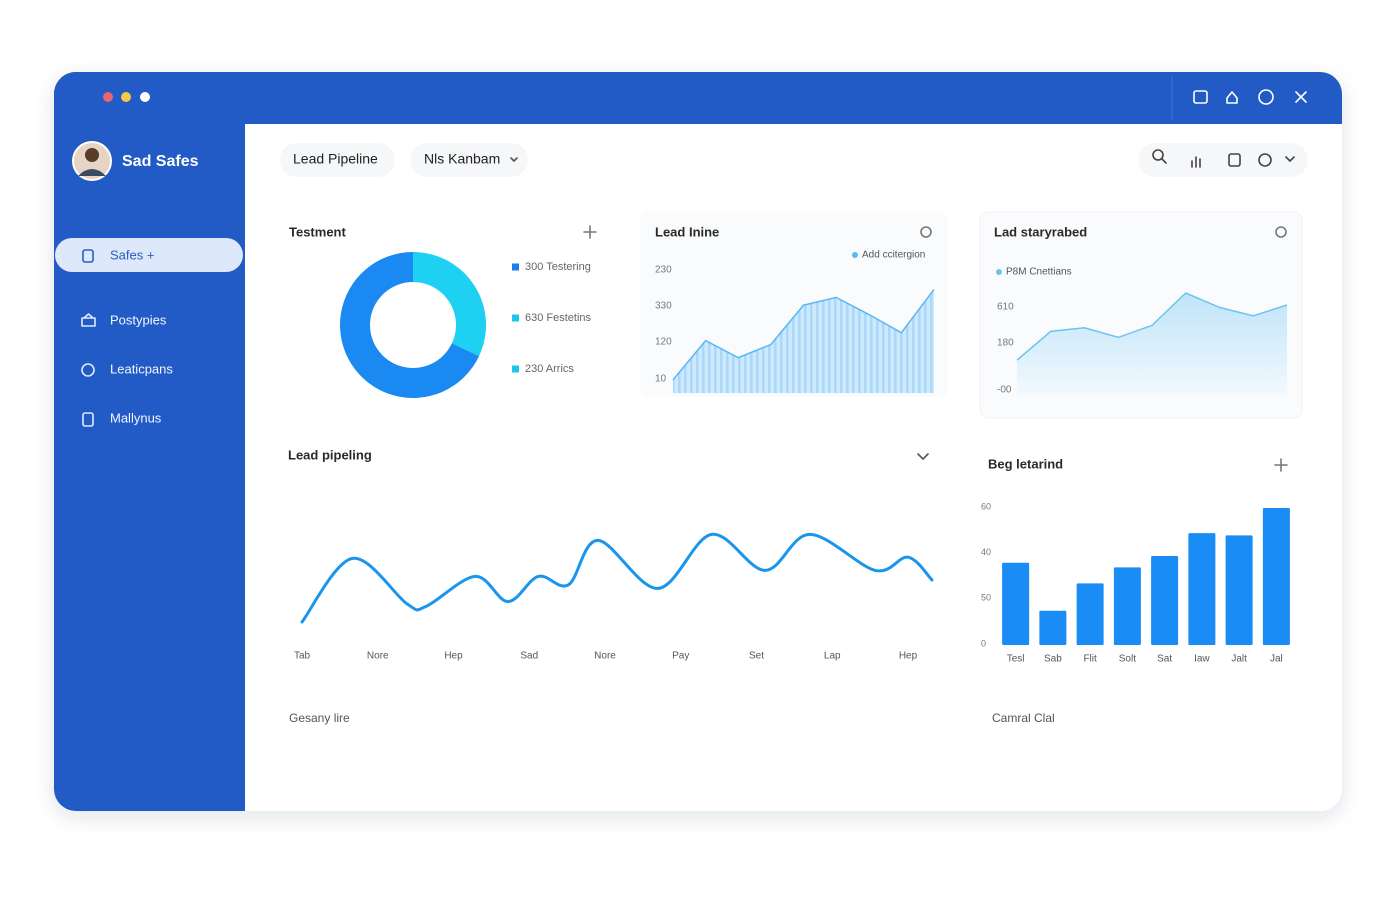 This screenshot has width=1400, height=905. What do you see at coordinates (138, 319) in the screenshot?
I see `nav-item: Postypies` at bounding box center [138, 319].